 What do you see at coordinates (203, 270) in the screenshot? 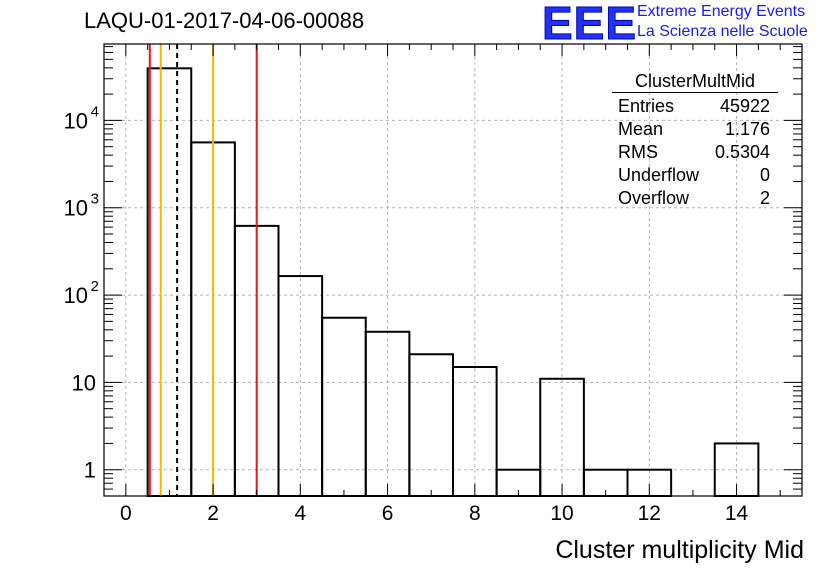
I see `marker-lines` at bounding box center [203, 270].